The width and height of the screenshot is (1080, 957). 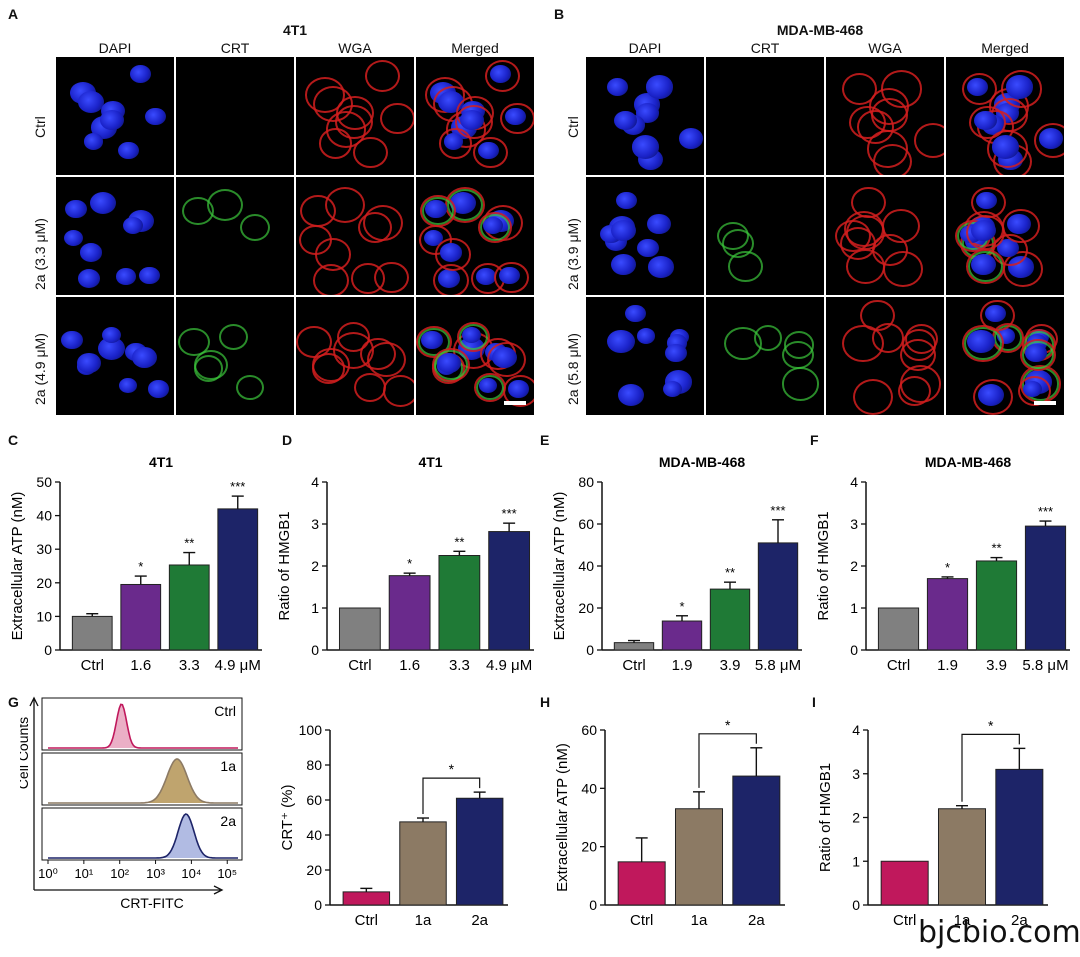 What do you see at coordinates (932, 823) in the screenshot?
I see `chart-i: Ratio of HMGB1 0 1 2 3 4 Ctrl 1a 2a *` at bounding box center [932, 823].